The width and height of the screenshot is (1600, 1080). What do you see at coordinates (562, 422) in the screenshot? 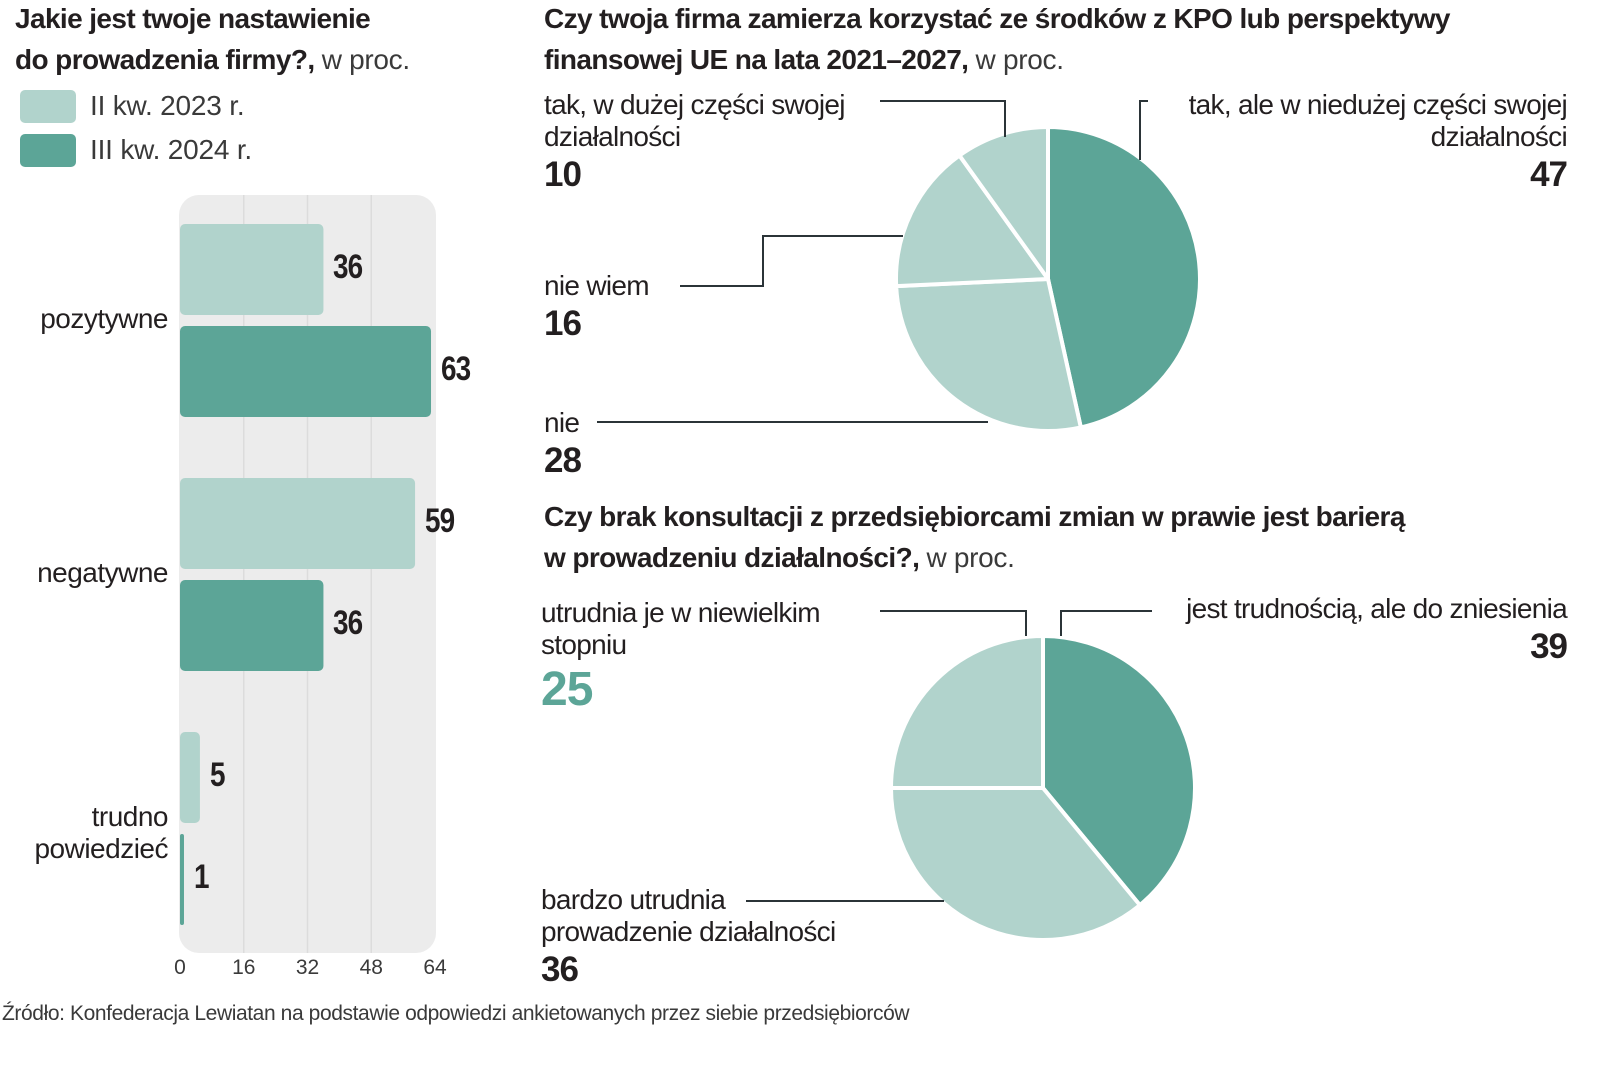
I see `pie1-label-nie-text: nie` at bounding box center [562, 422].